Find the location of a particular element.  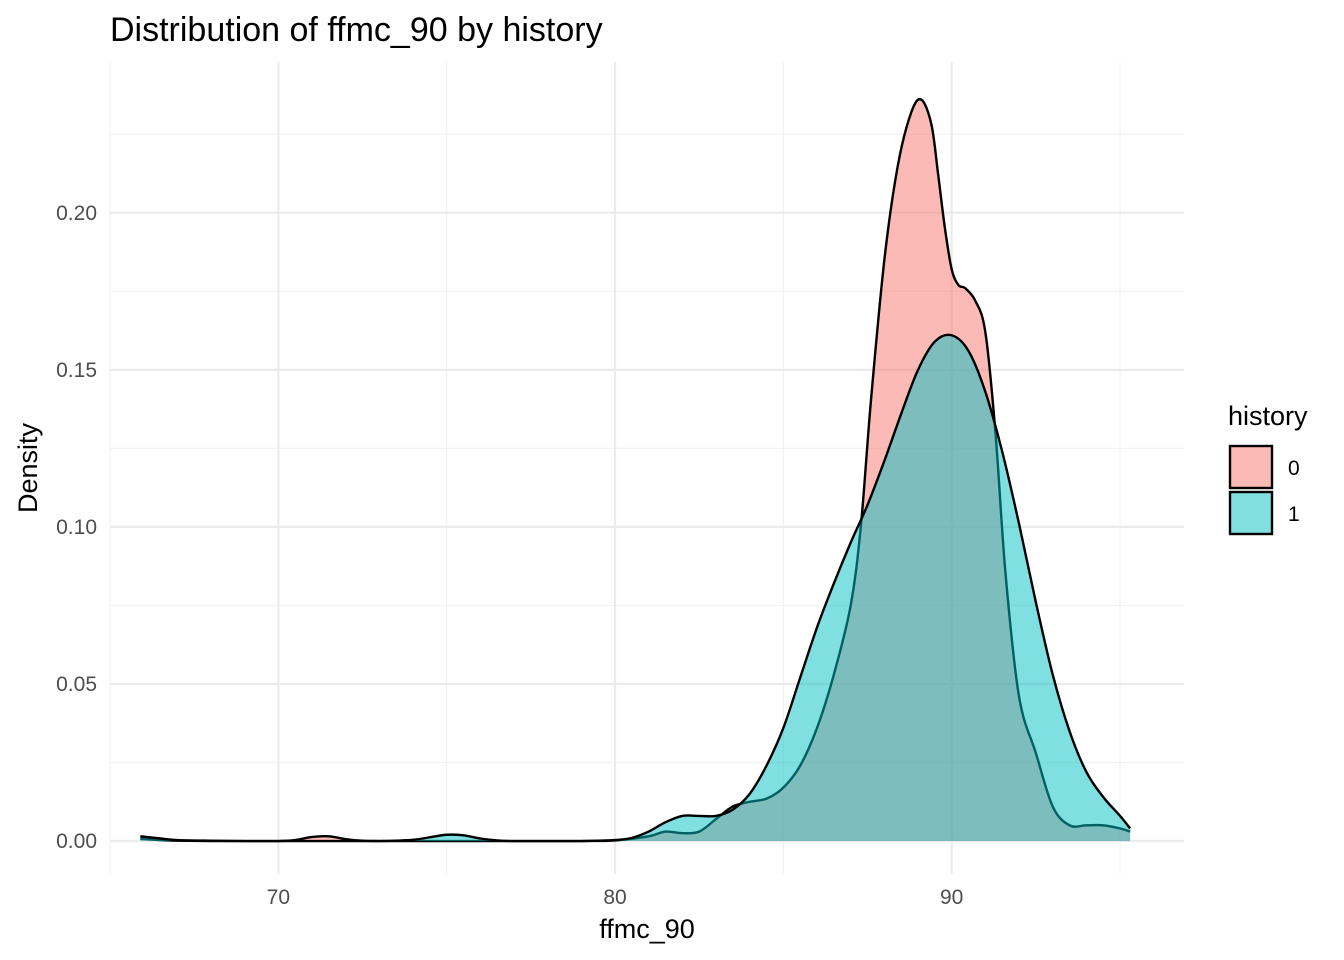

y-tick-label: 0.00 is located at coordinates (76, 841).